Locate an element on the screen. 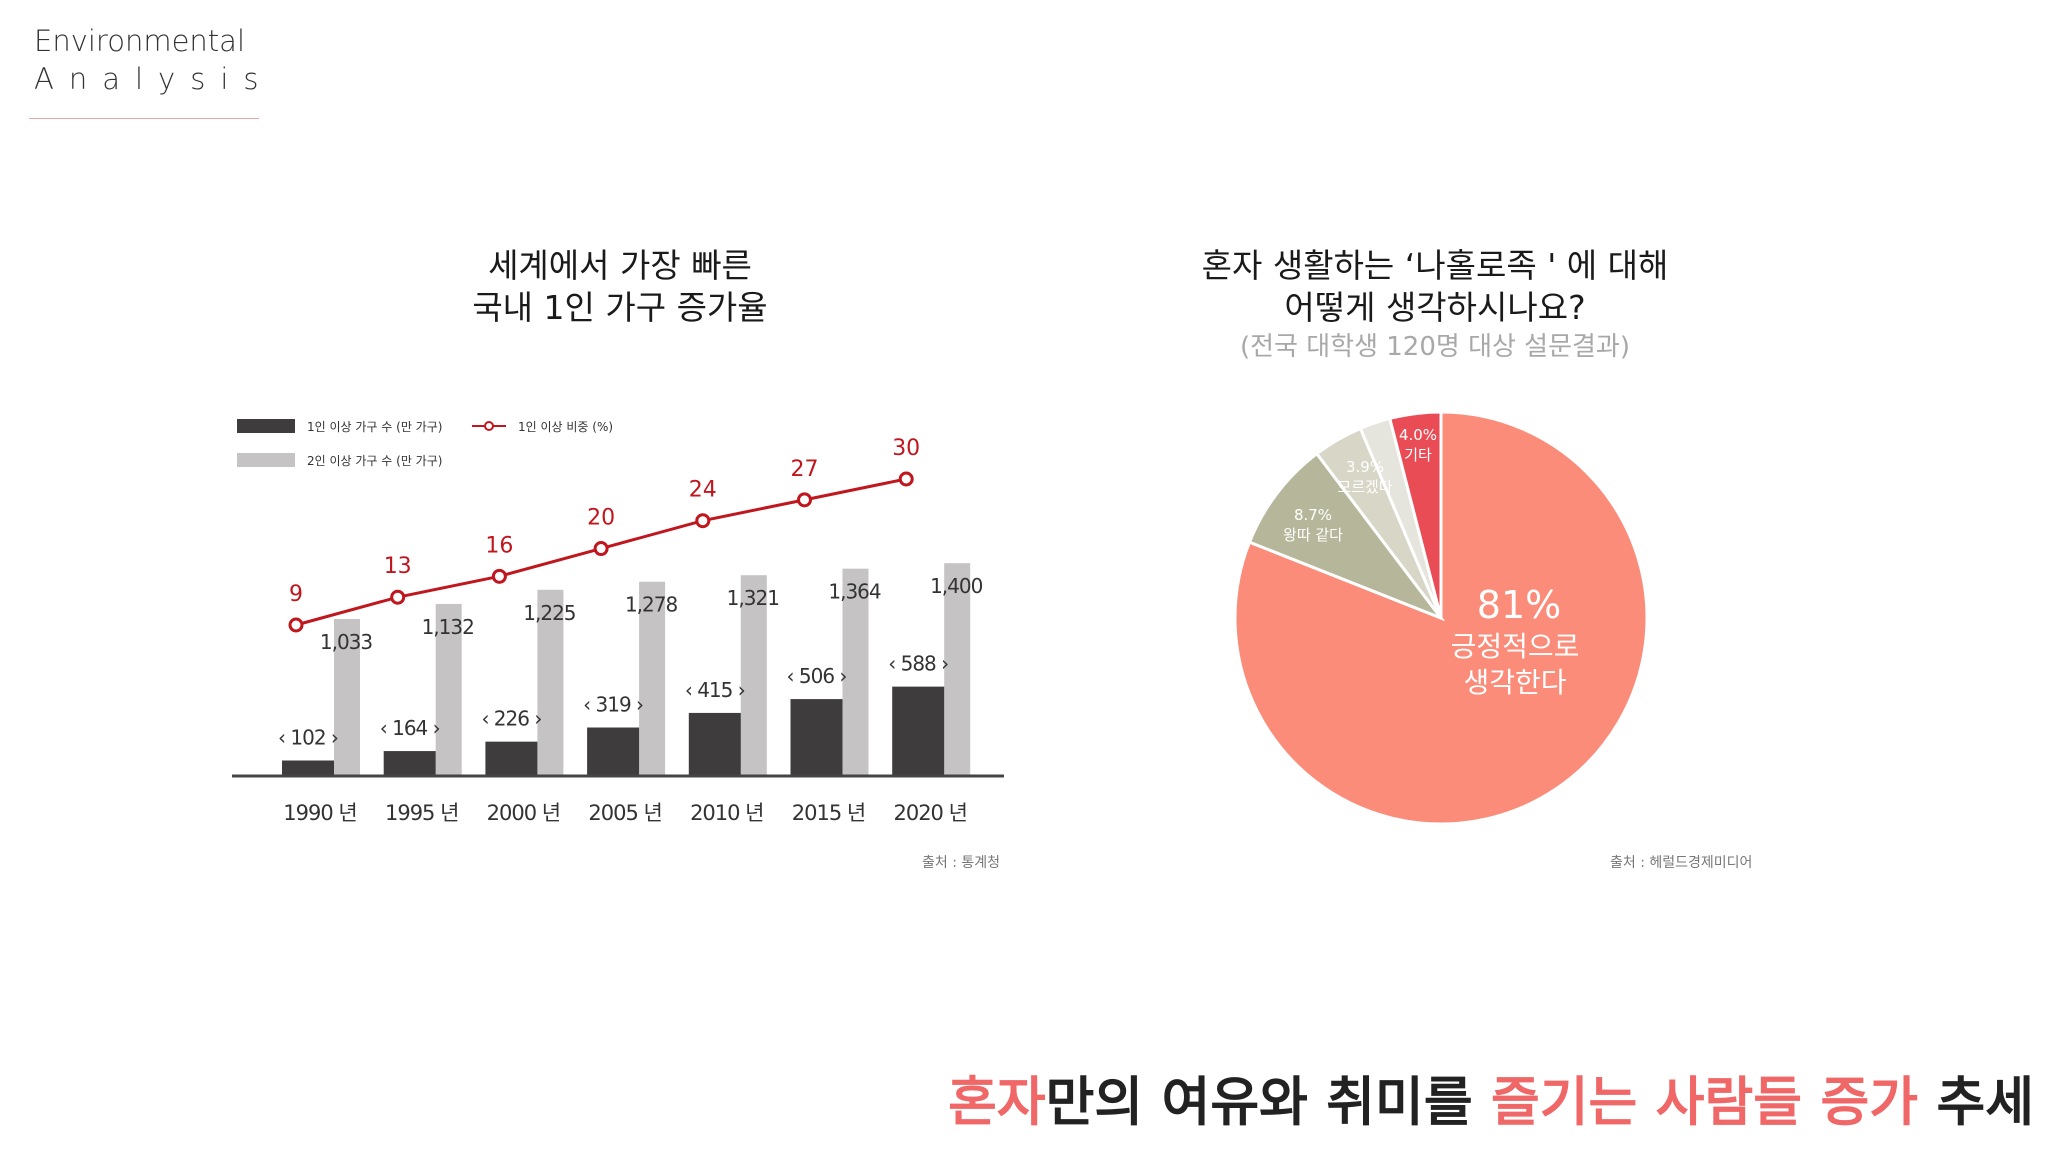 Image resolution: width=2048 pixels, height=1152 pixels. ratio-label-3: 20 is located at coordinates (601, 518).